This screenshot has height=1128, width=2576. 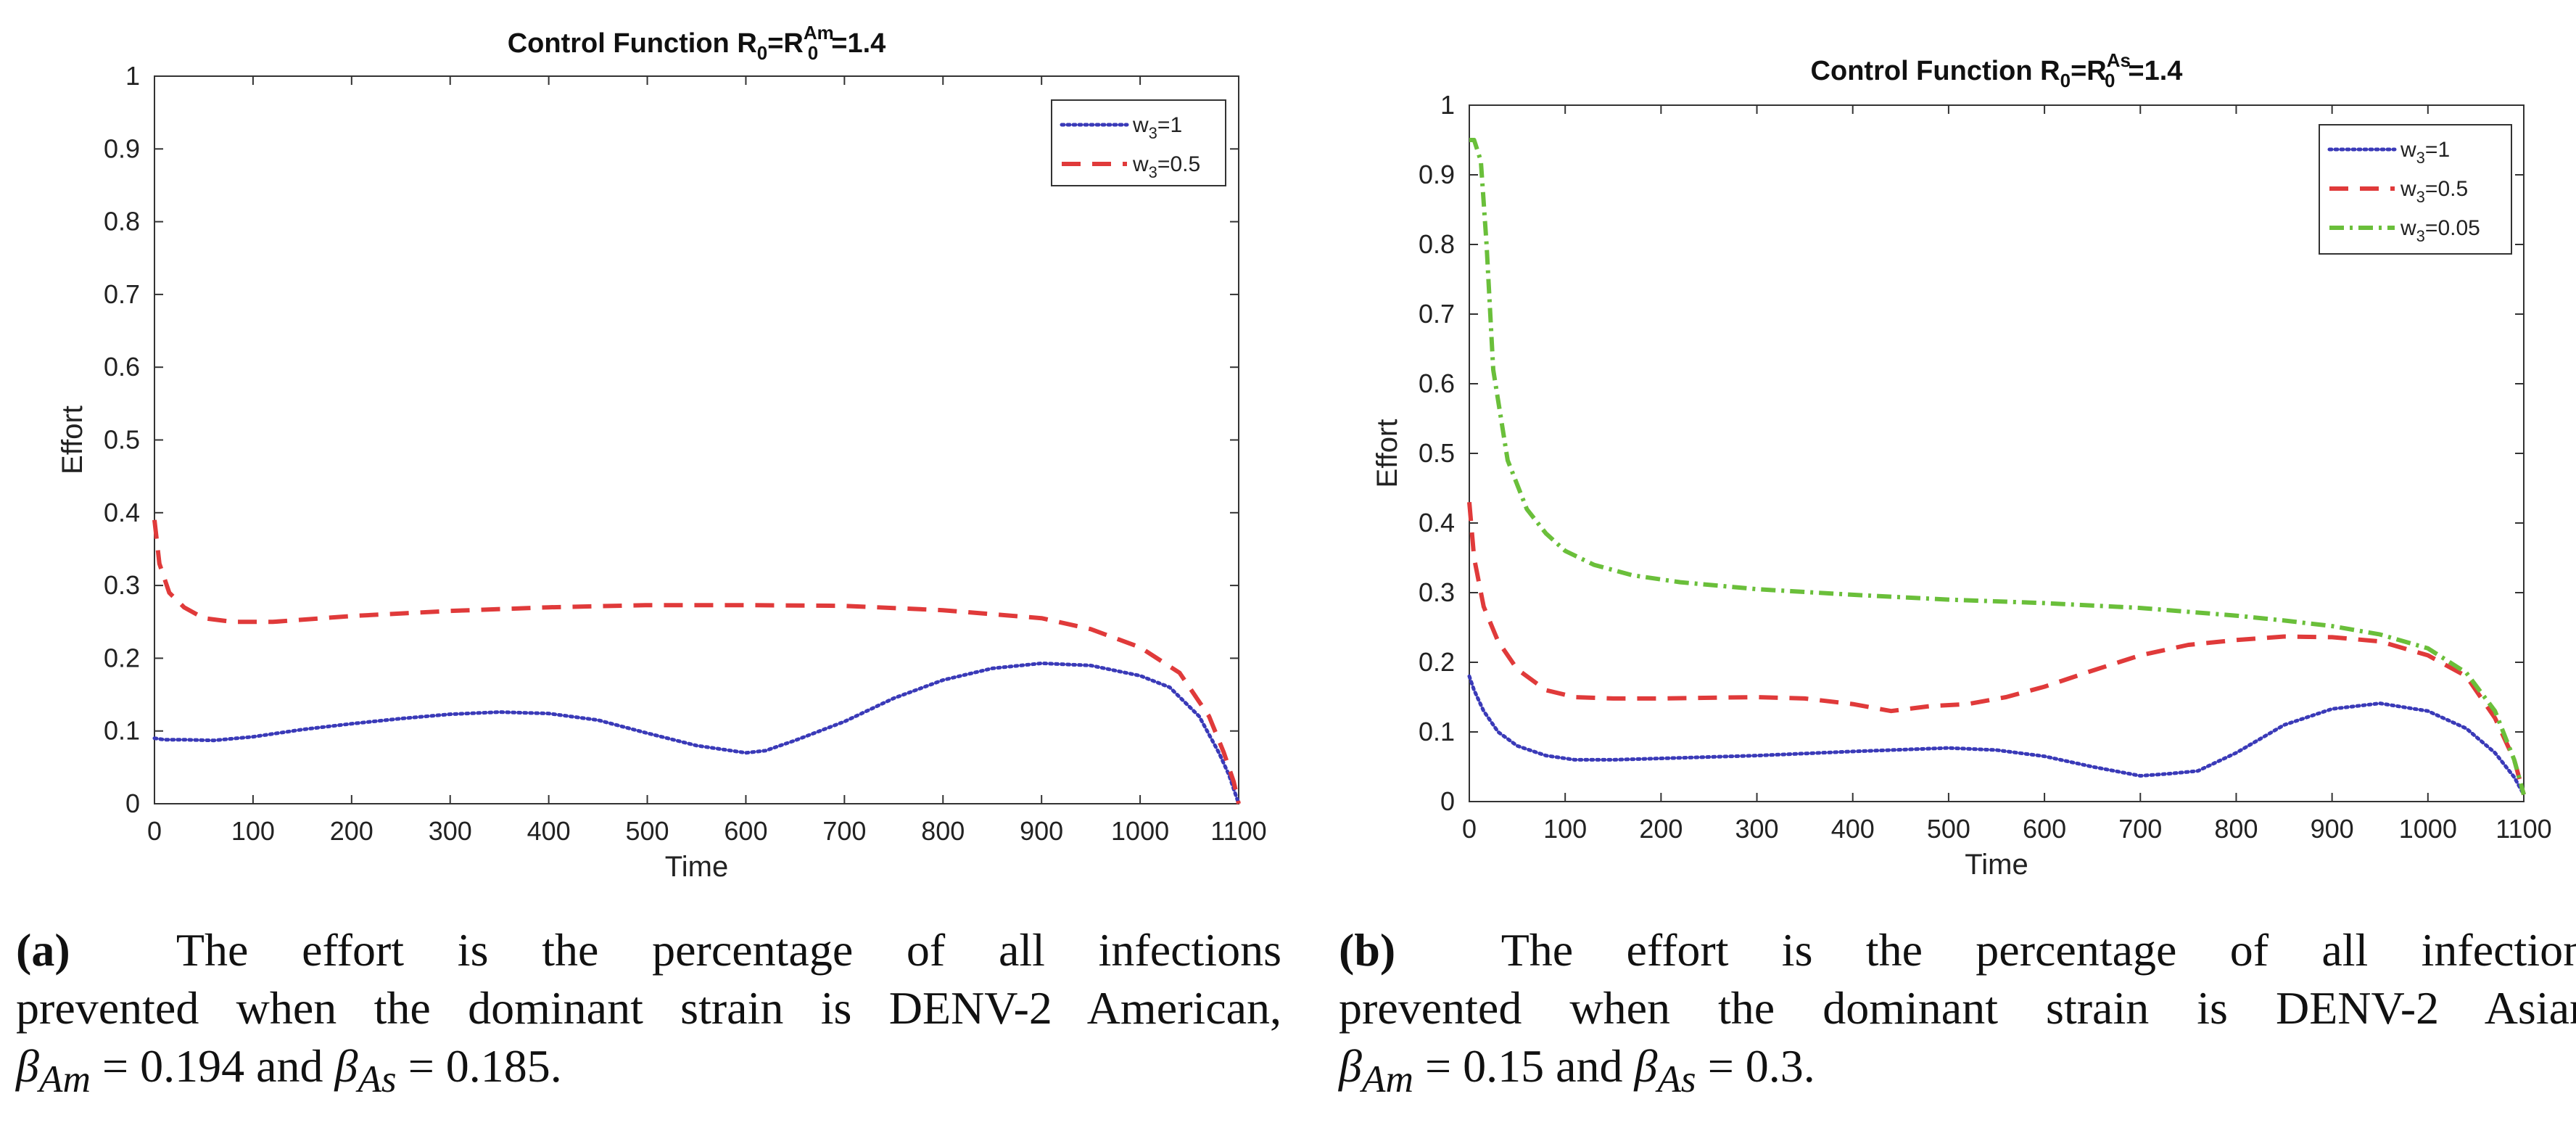 I want to click on caption-letter: (a), so click(x=43, y=950).